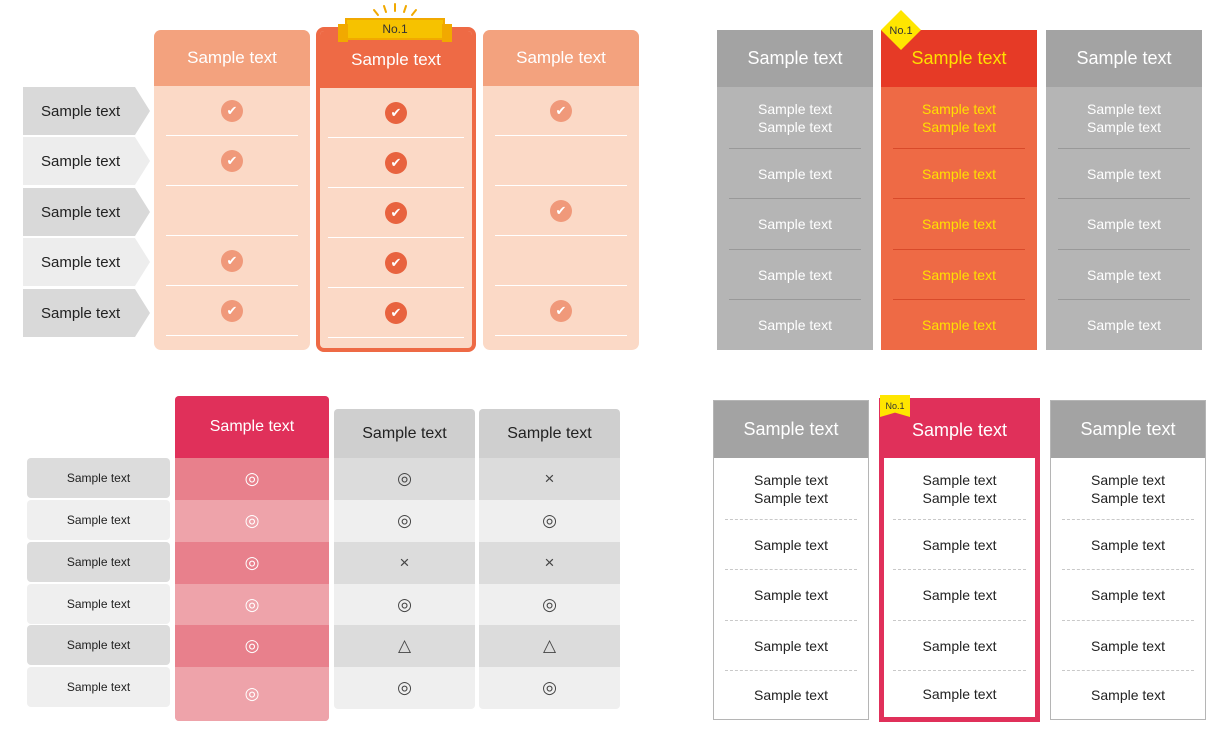 Image resolution: width=1220 pixels, height=732 pixels. I want to click on rank-badge-label: No.1, so click(900, 31).